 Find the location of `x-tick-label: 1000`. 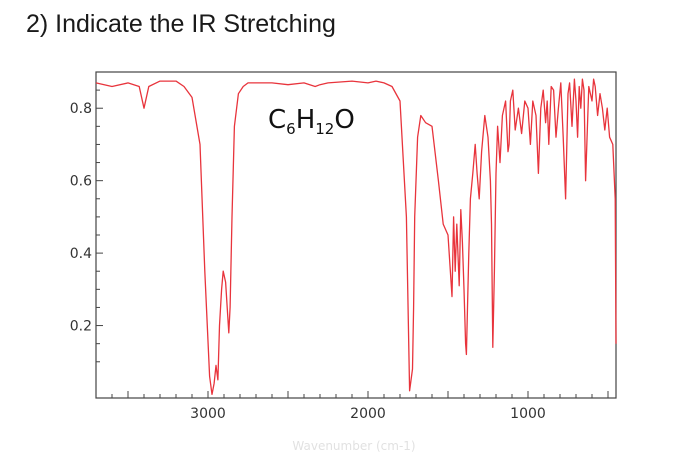

x-tick-label: 1000 is located at coordinates (528, 414).